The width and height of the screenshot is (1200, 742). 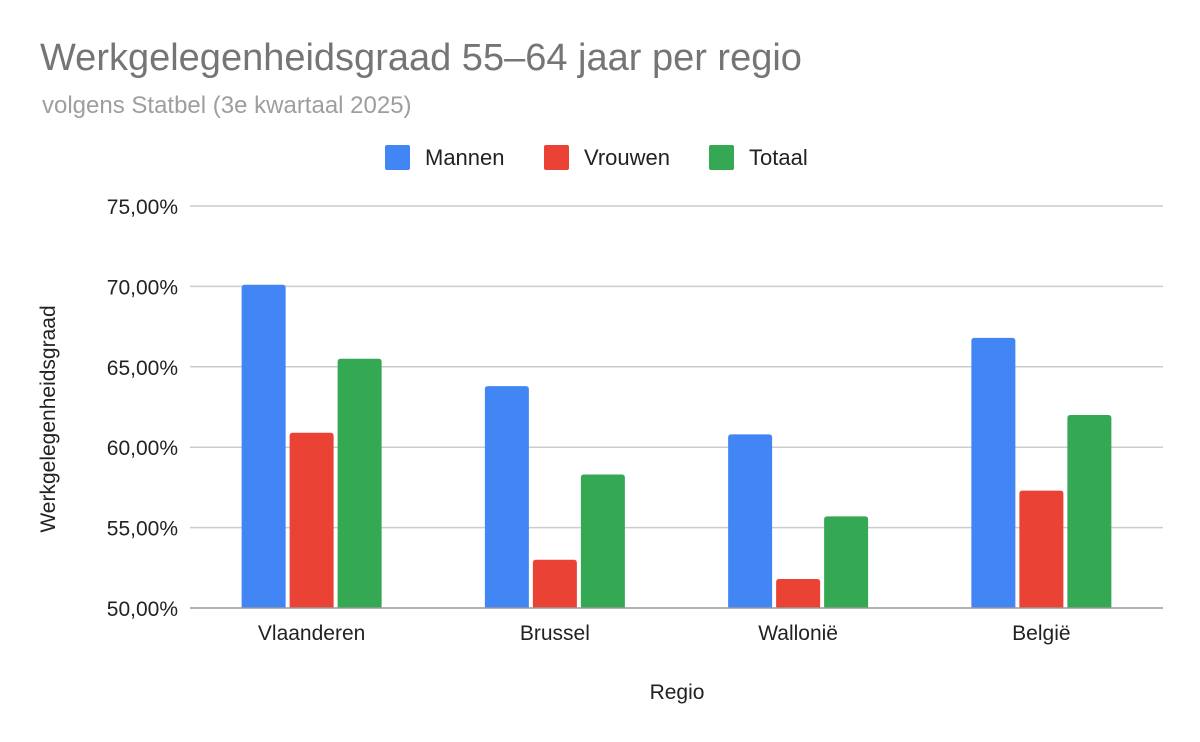 I want to click on legend: Mannen Vrouwen Totaal, so click(x=596, y=157).